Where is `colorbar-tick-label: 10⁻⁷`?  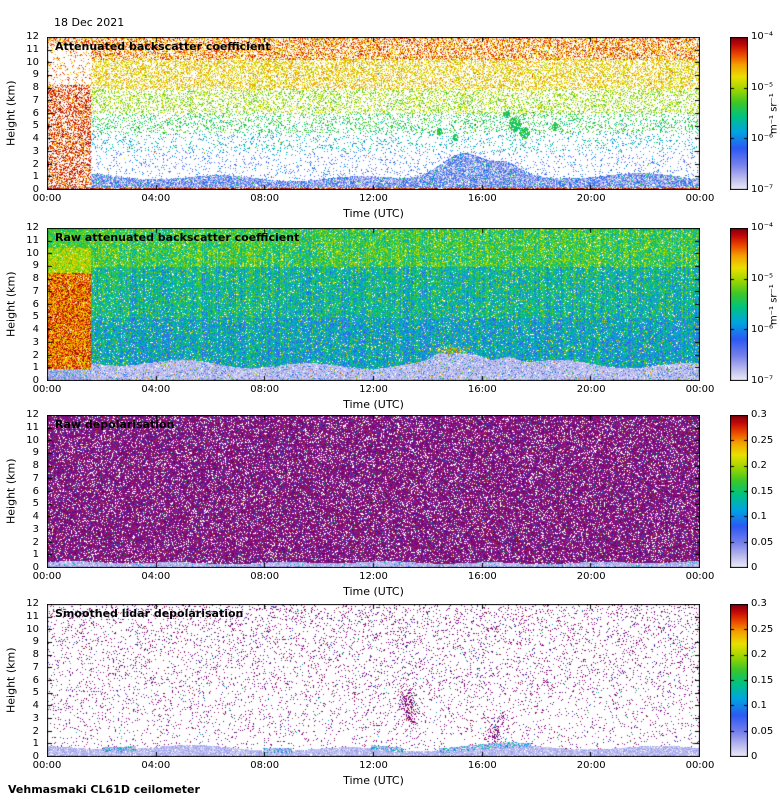
colorbar-tick-label: 10⁻⁷ is located at coordinates (762, 189).